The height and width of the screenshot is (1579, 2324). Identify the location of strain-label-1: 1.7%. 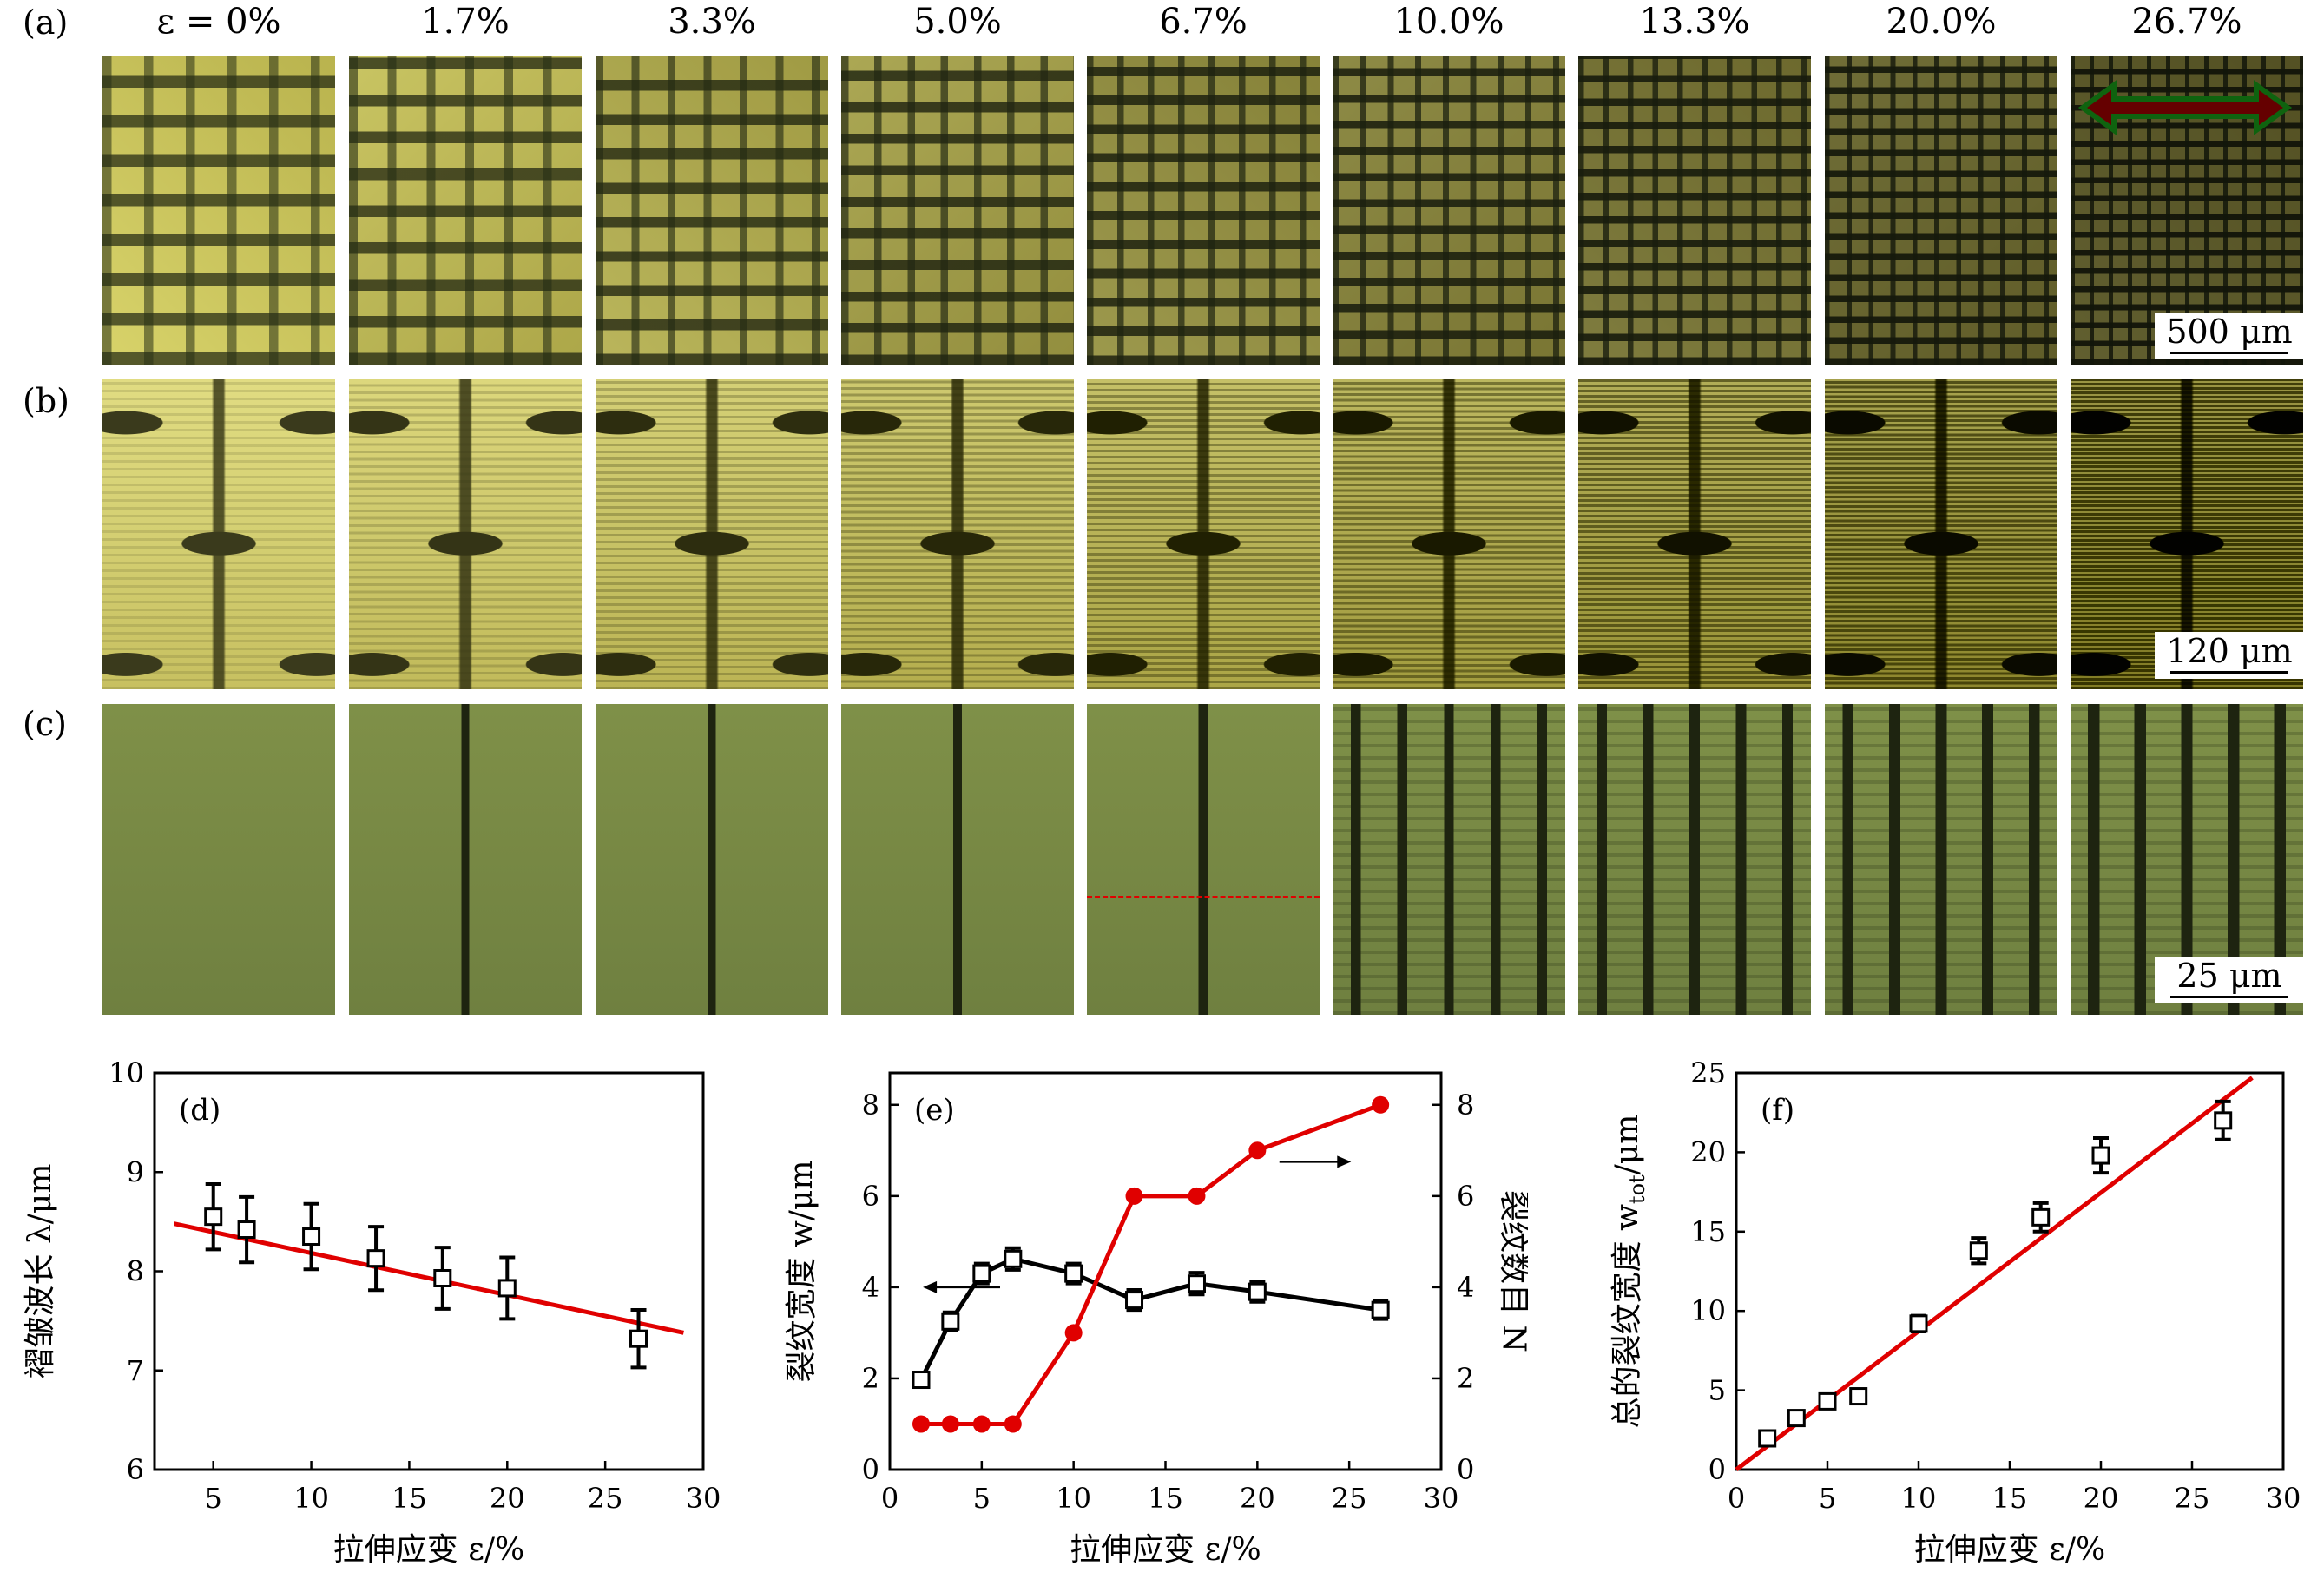
(466, 22).